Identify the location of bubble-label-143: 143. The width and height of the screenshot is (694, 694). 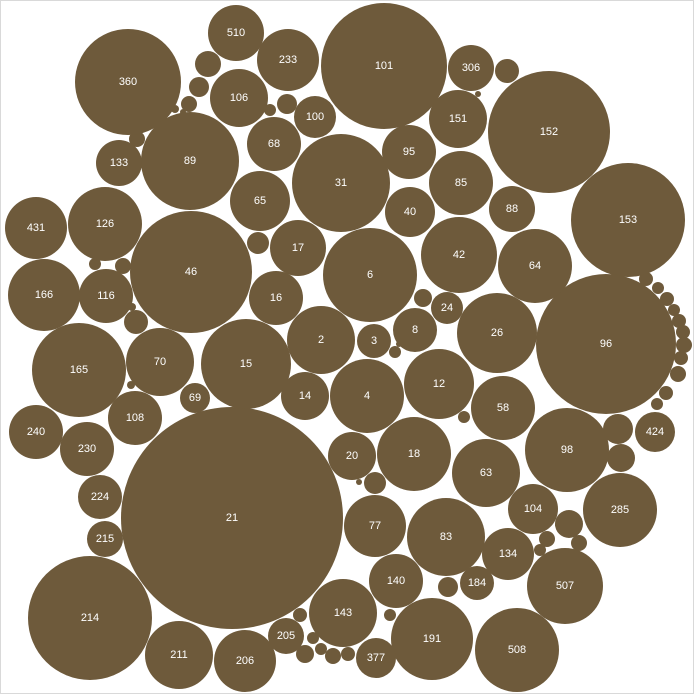
(343, 613).